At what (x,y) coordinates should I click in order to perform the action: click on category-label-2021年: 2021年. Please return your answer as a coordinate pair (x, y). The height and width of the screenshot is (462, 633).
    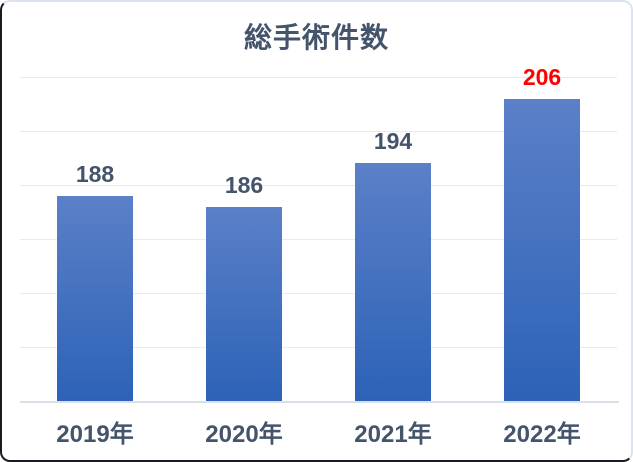
    Looking at the image, I should click on (393, 434).